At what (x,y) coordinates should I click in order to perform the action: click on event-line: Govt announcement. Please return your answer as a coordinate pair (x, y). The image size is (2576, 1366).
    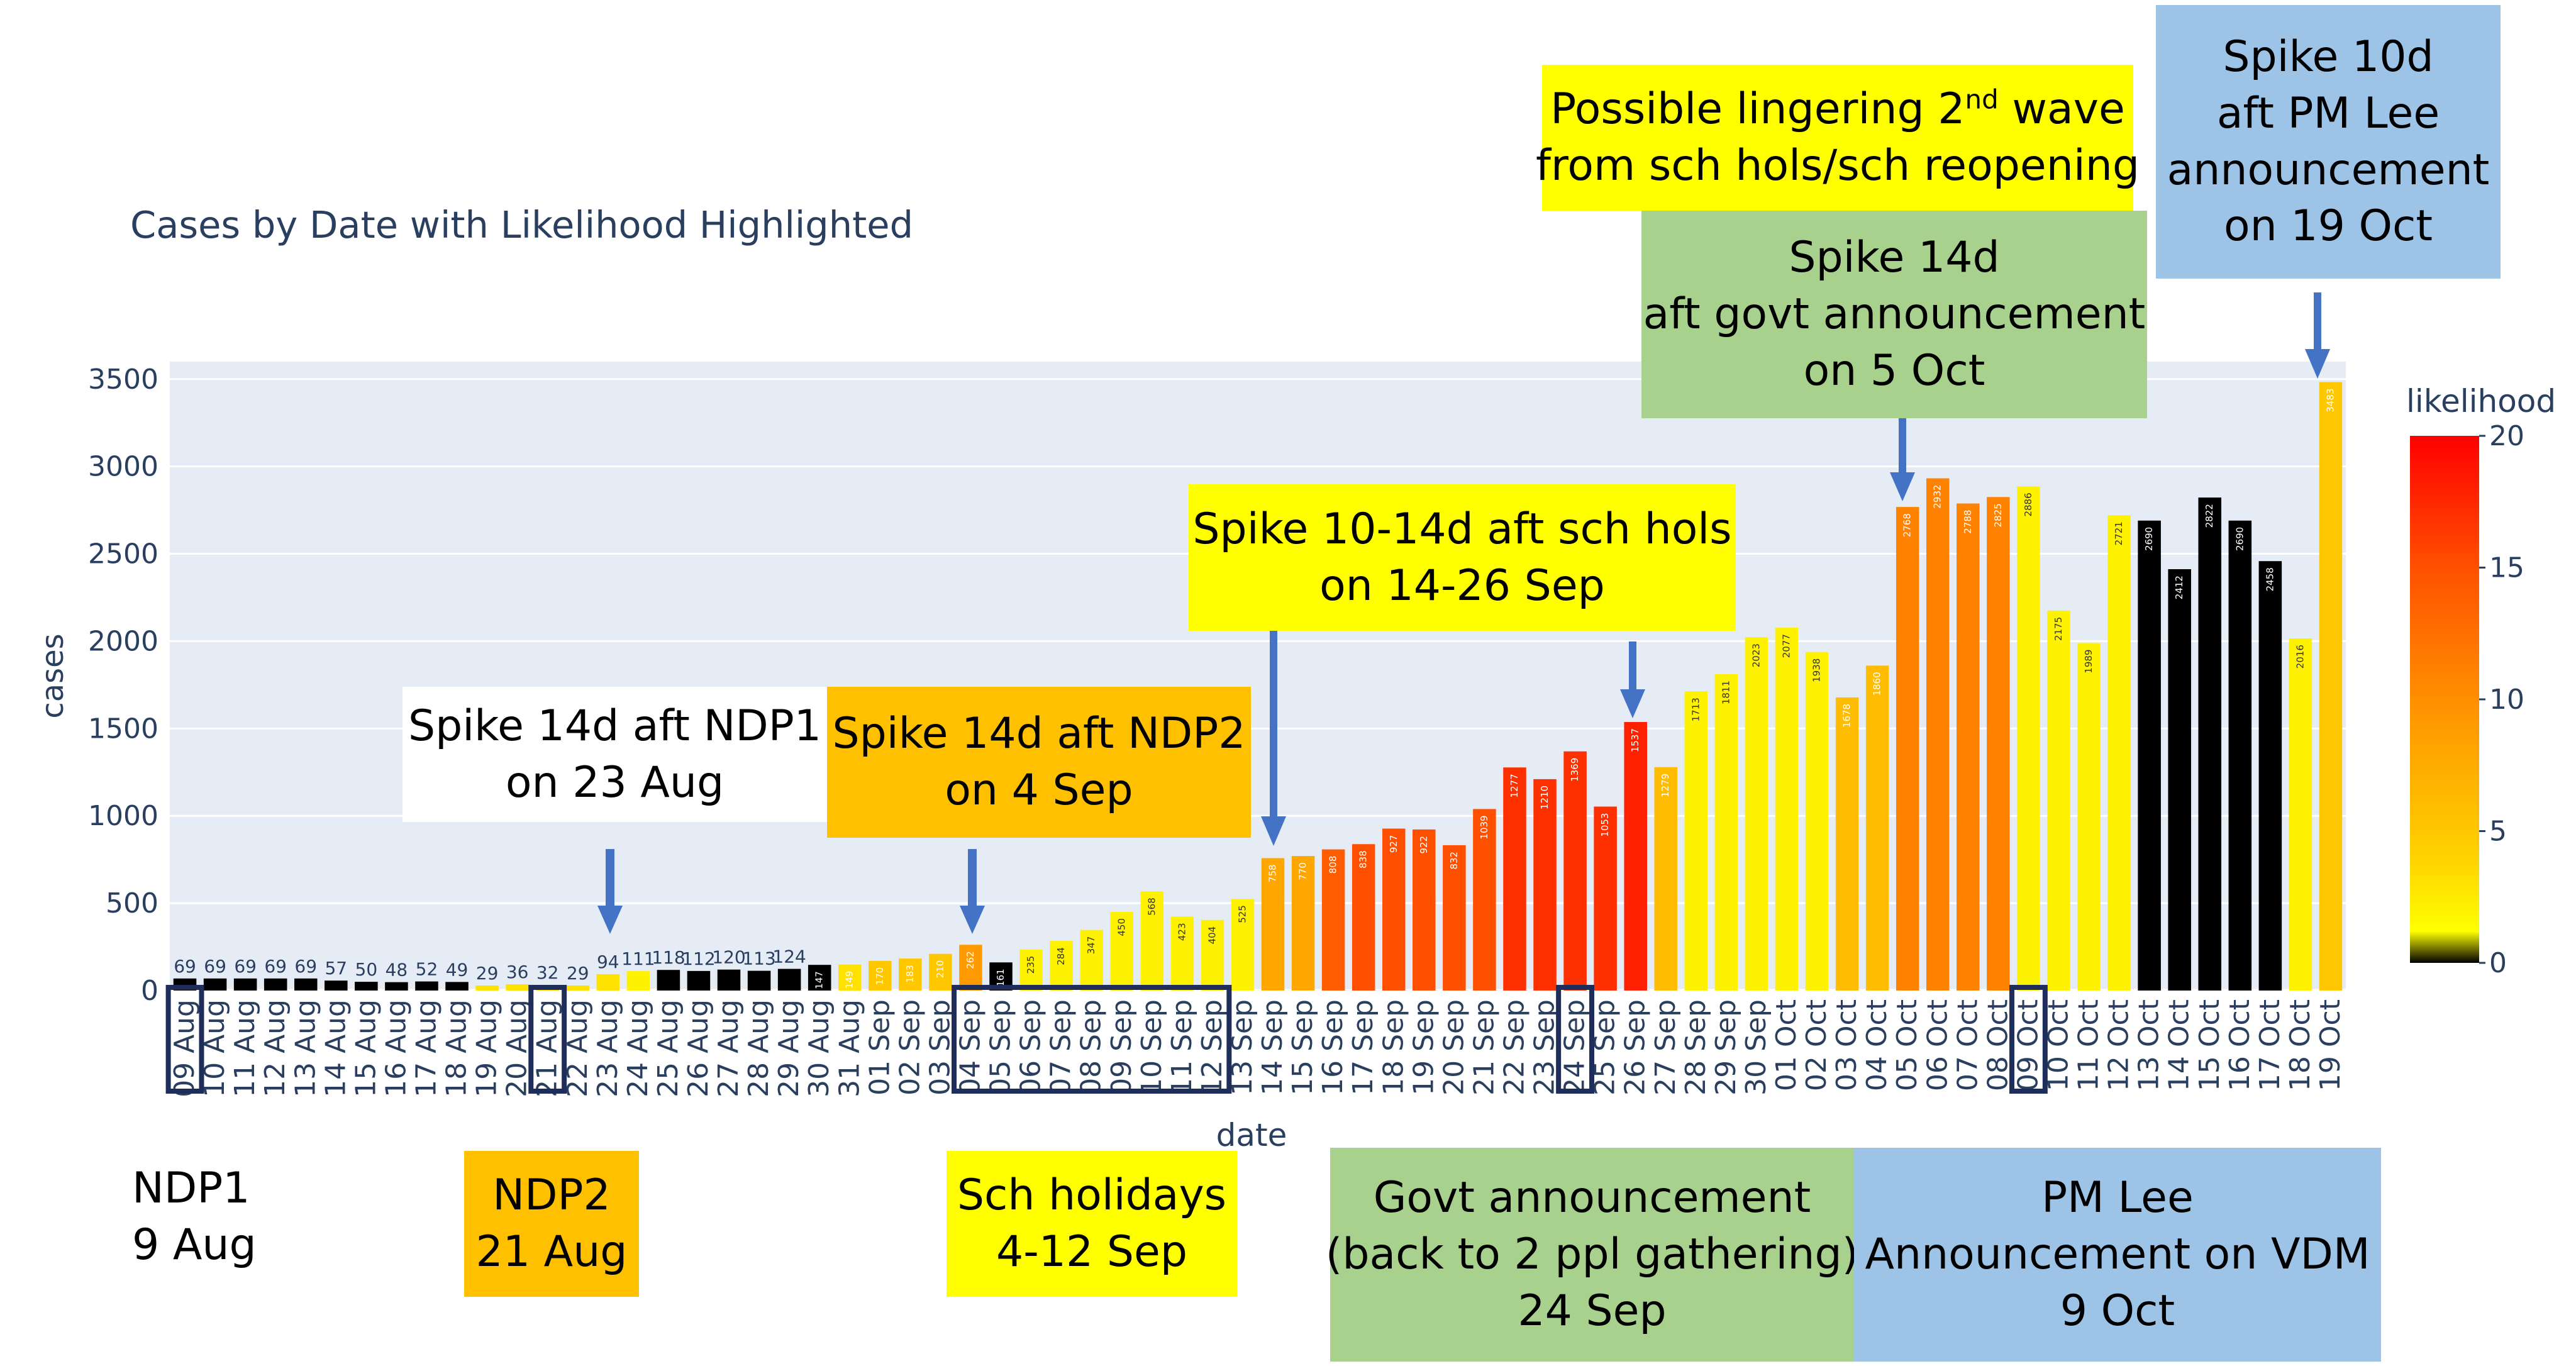
    Looking at the image, I should click on (1592, 1198).